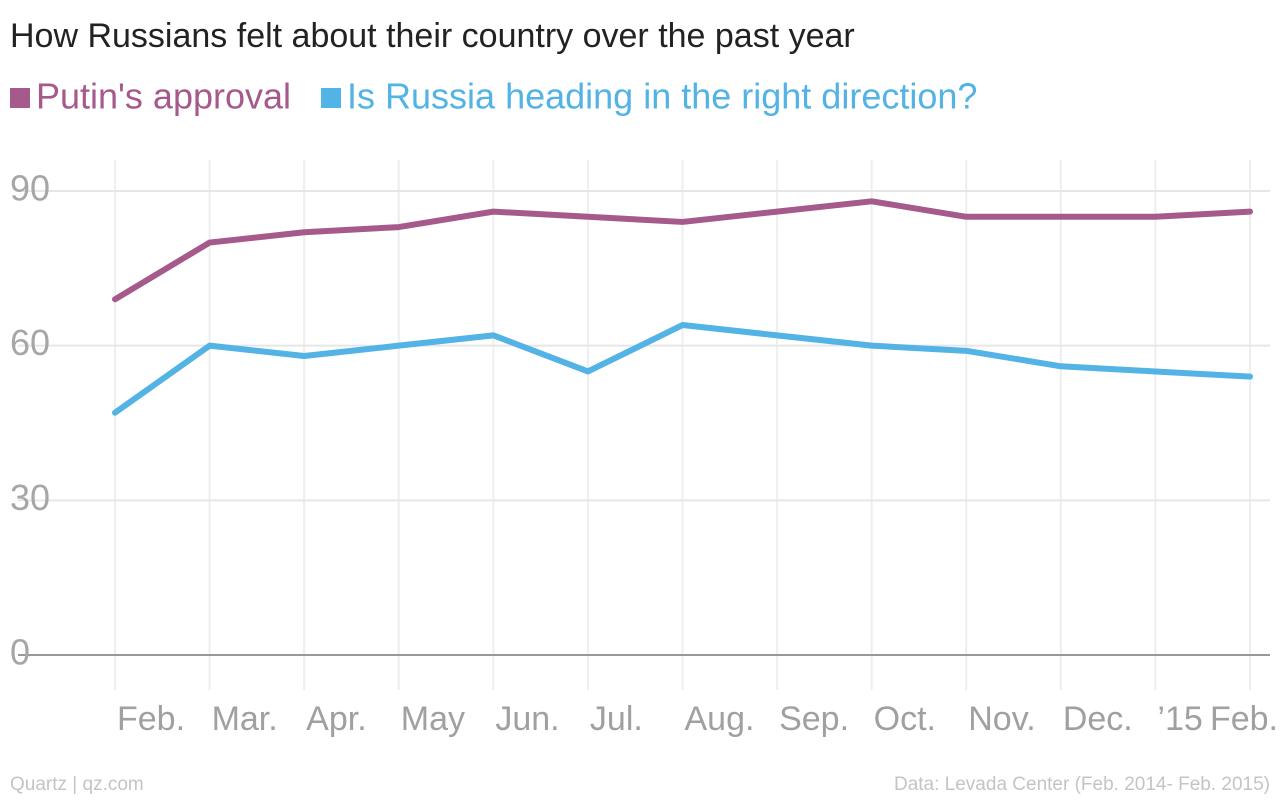 This screenshot has height=805, width=1280. Describe the element at coordinates (1098, 719) in the screenshot. I see `x-tick-label: Dec.` at that location.